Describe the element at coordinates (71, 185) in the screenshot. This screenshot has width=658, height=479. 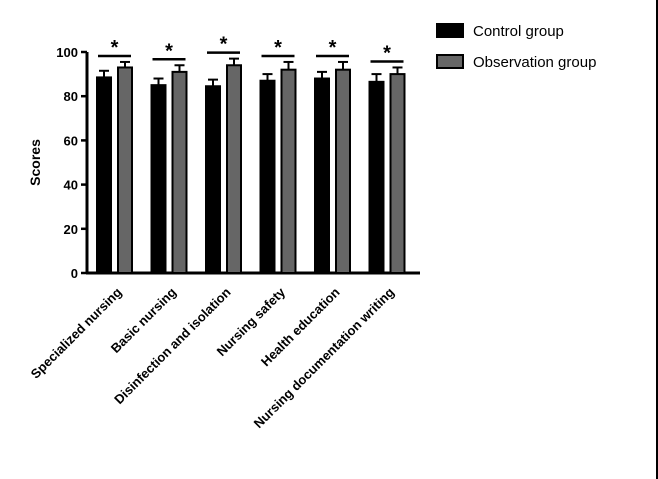
I see `y-tick-label: 40` at that location.